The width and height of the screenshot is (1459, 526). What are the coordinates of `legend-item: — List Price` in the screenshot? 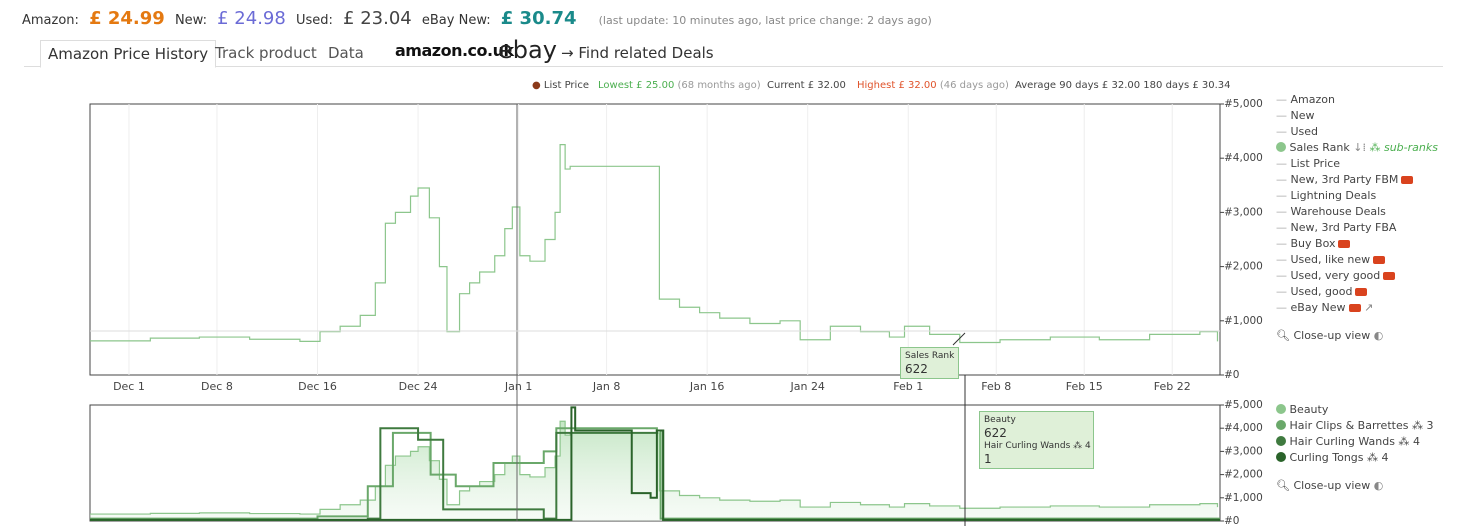 It's located at (1308, 163).